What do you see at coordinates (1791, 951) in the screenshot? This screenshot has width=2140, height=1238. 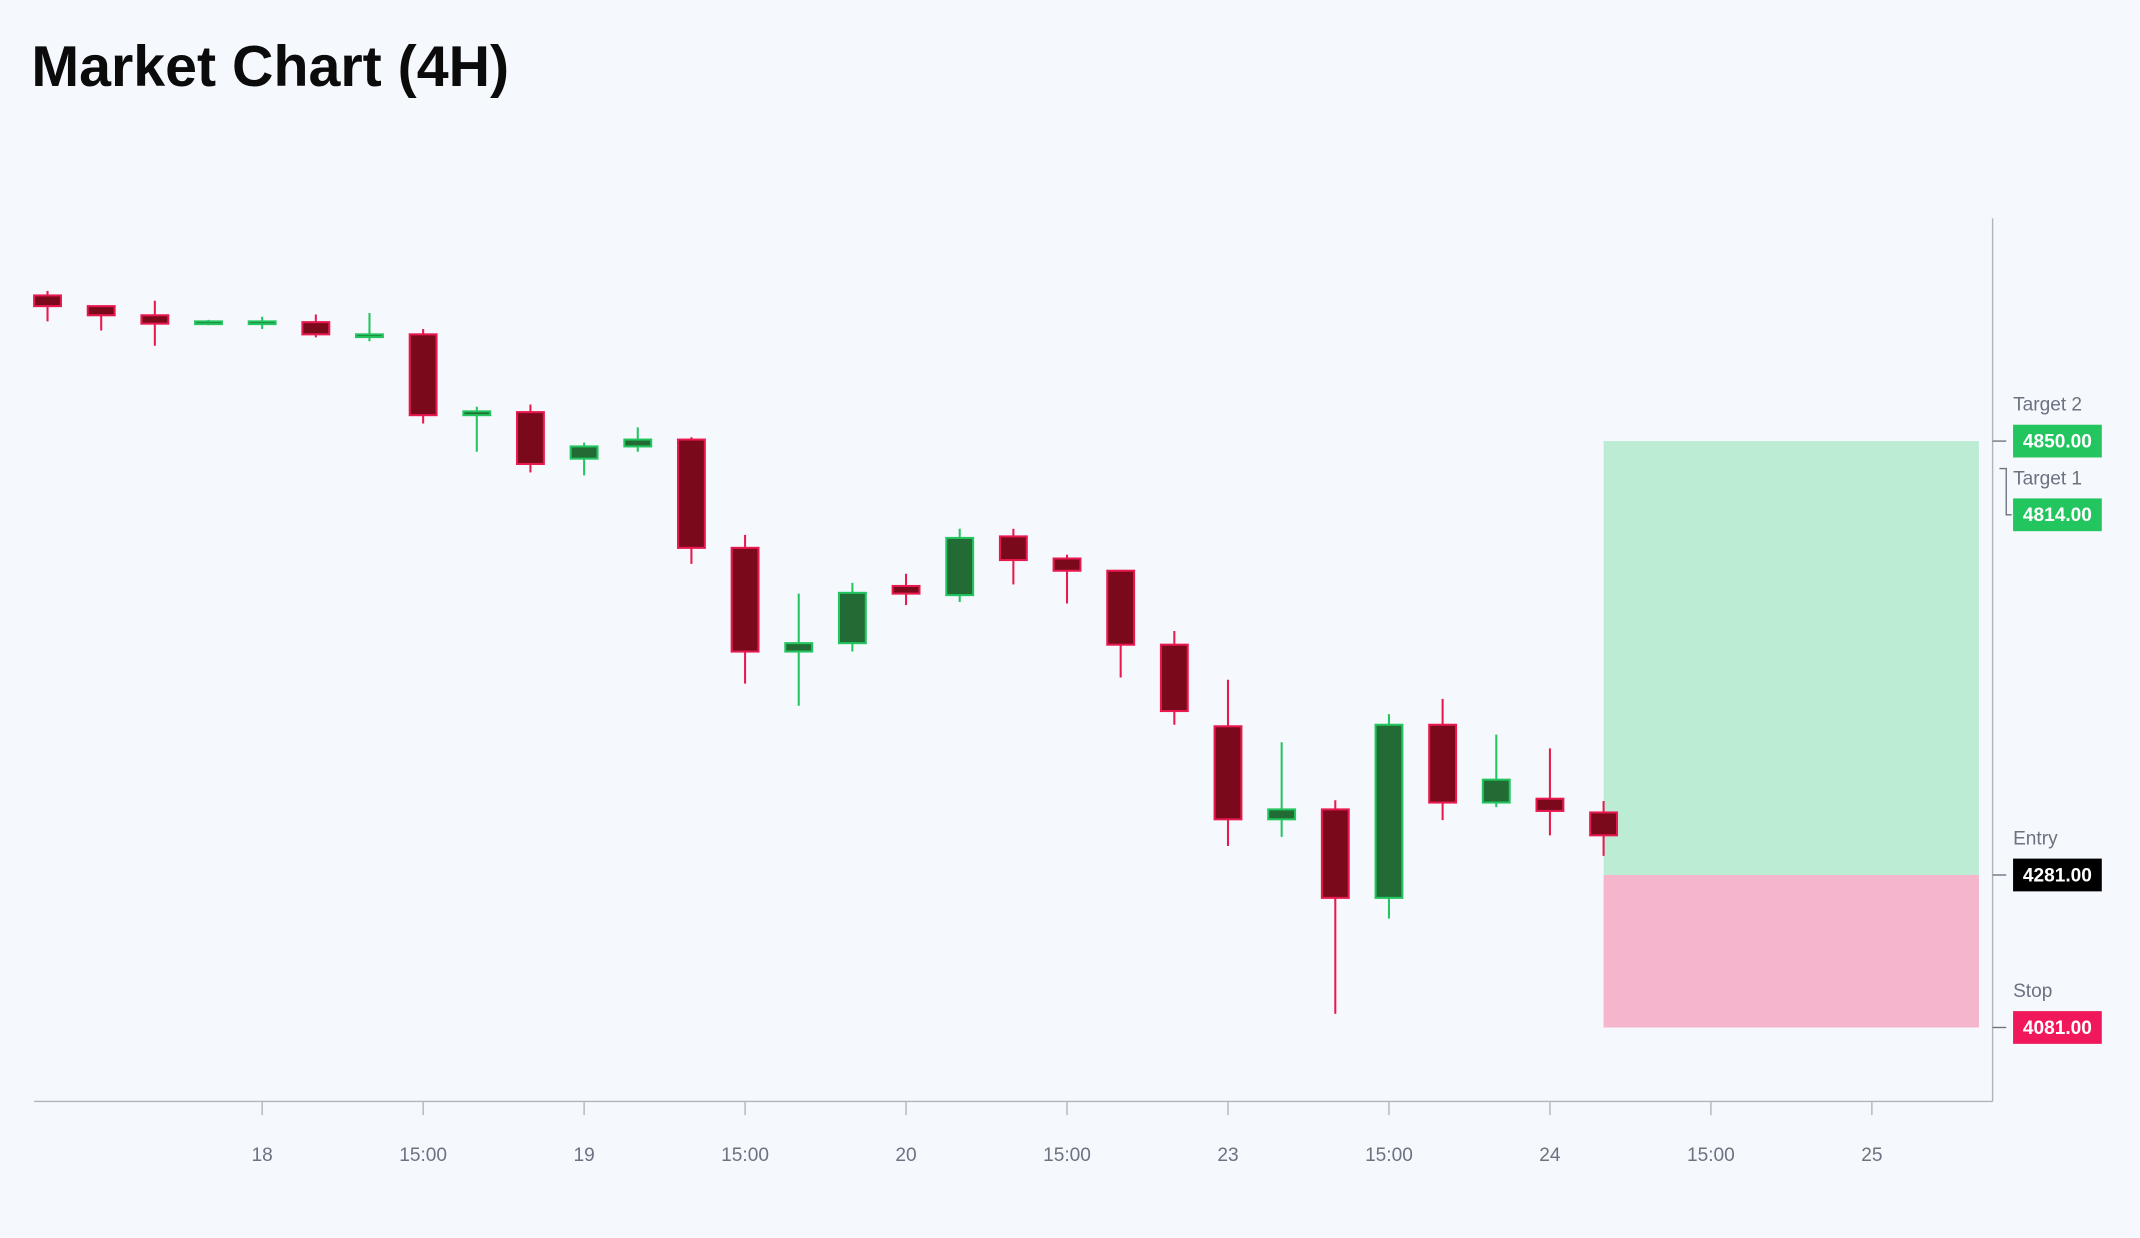 I see `loss-zone` at bounding box center [1791, 951].